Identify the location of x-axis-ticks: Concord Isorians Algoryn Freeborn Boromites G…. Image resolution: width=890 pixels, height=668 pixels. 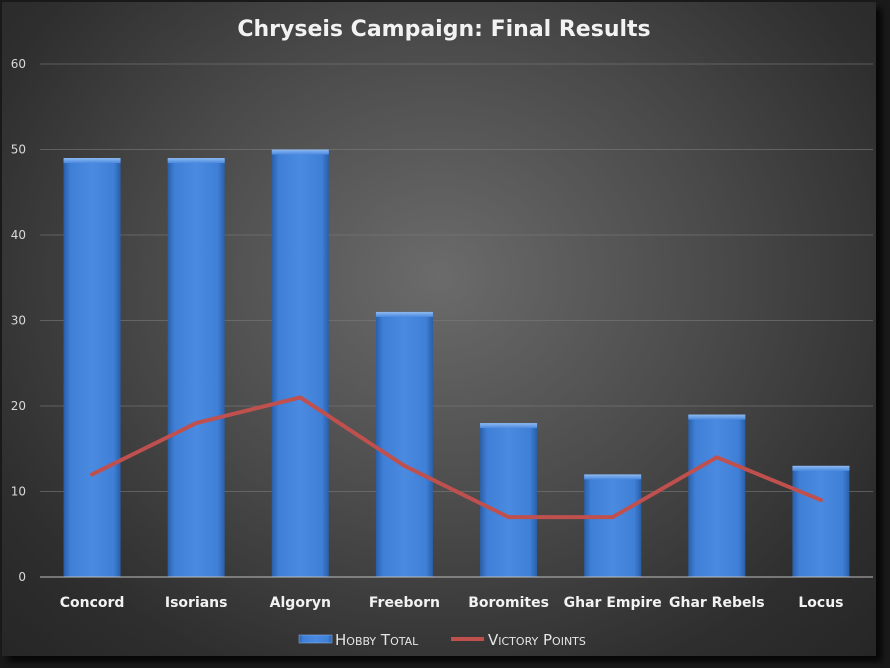
(452, 603).